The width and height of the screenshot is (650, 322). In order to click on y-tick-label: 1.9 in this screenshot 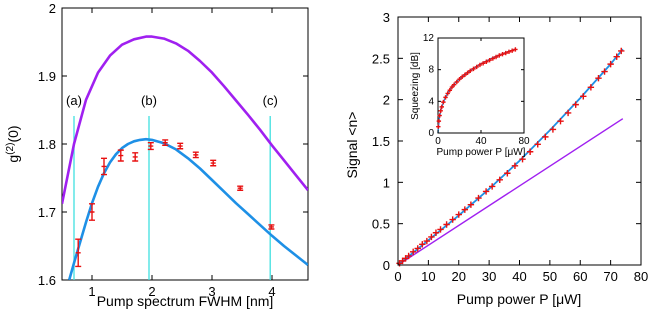, I will do `click(47, 76)`.